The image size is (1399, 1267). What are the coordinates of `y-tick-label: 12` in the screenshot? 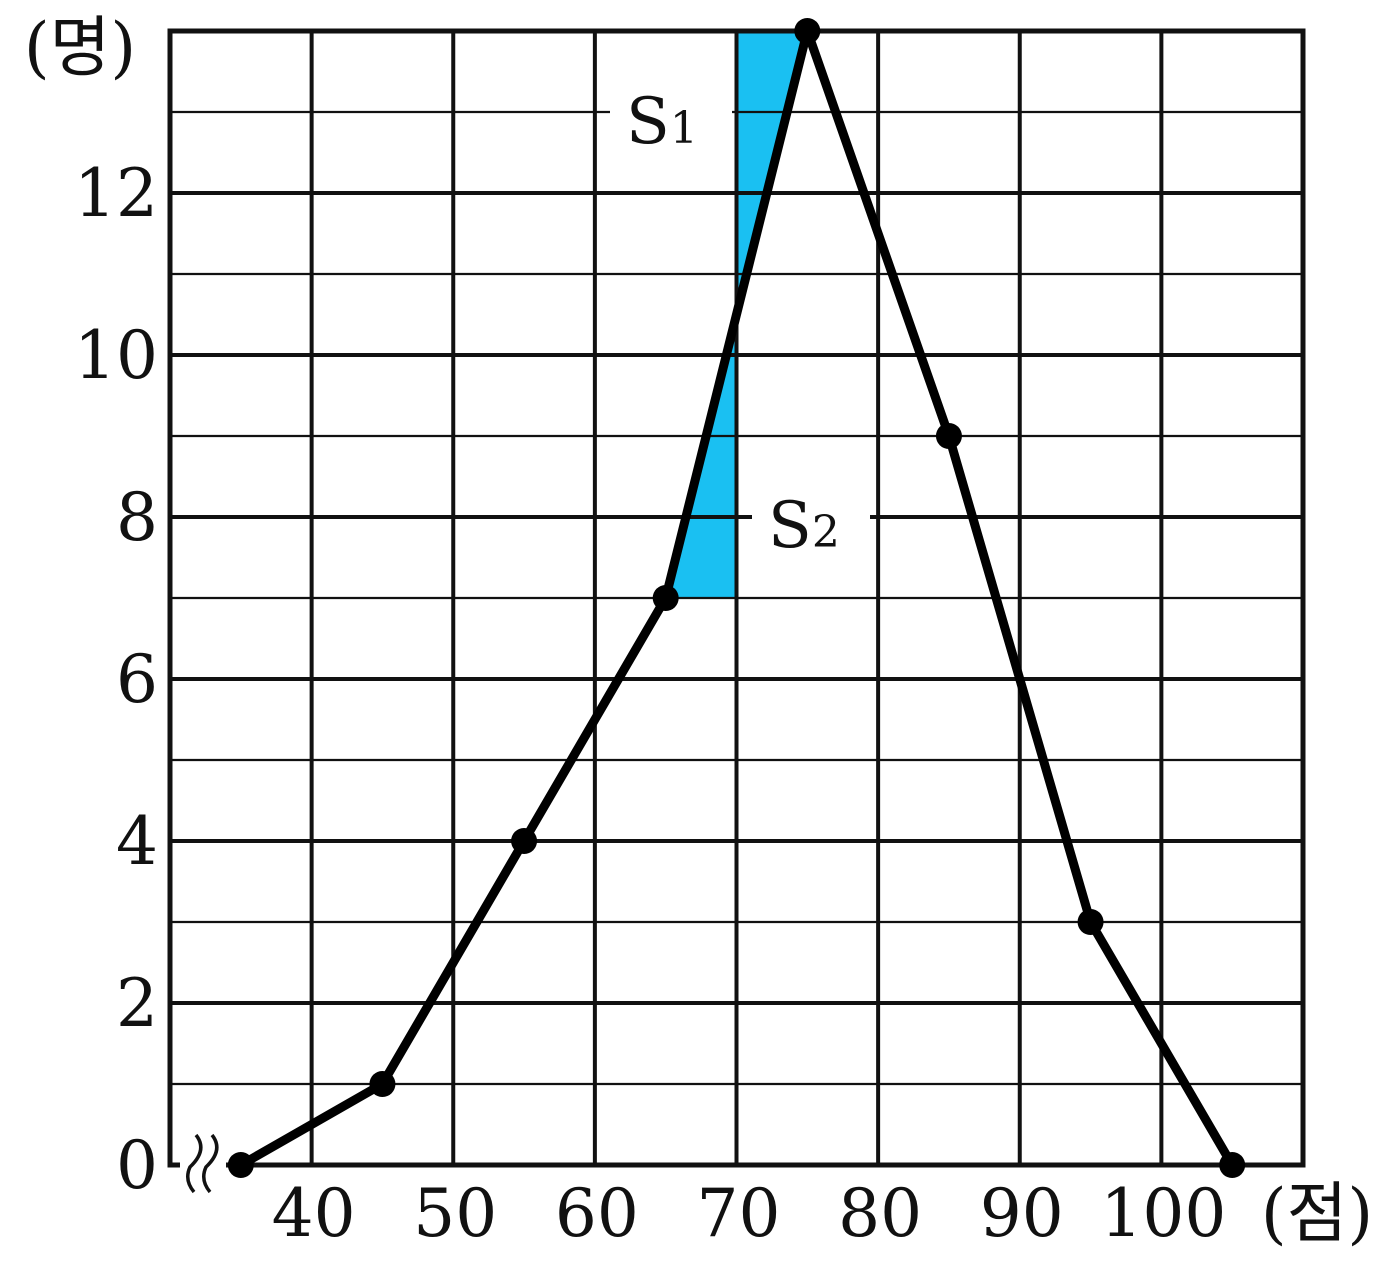 It's located at (116, 193).